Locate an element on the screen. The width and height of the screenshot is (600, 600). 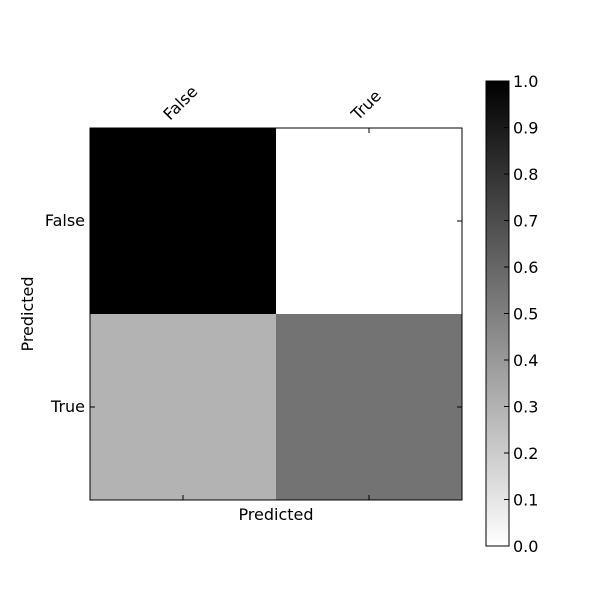
x-tick-label-true: True is located at coordinates (366, 105).